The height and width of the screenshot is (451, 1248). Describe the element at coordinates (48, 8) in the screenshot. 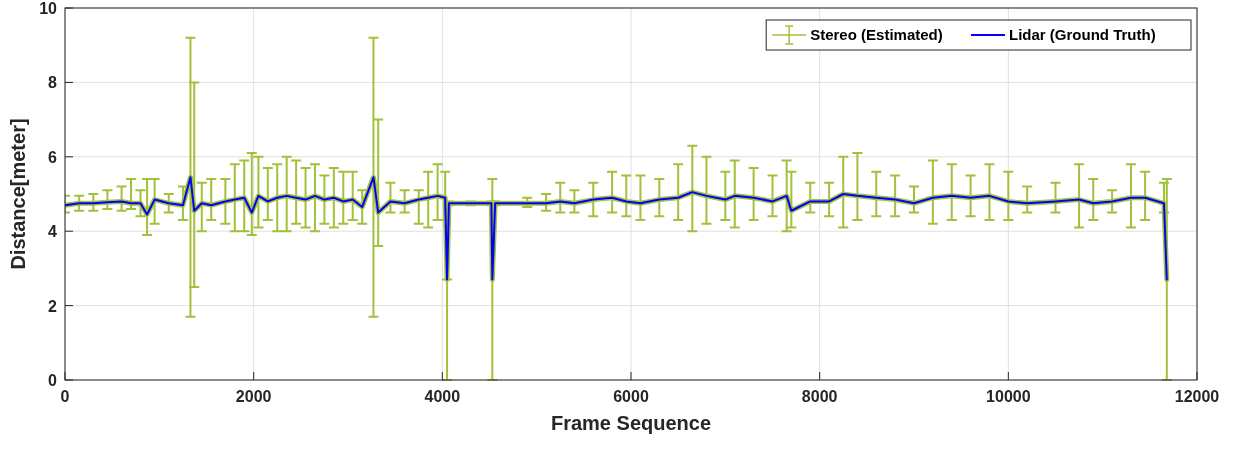

I see `y-tick-label: 10` at that location.